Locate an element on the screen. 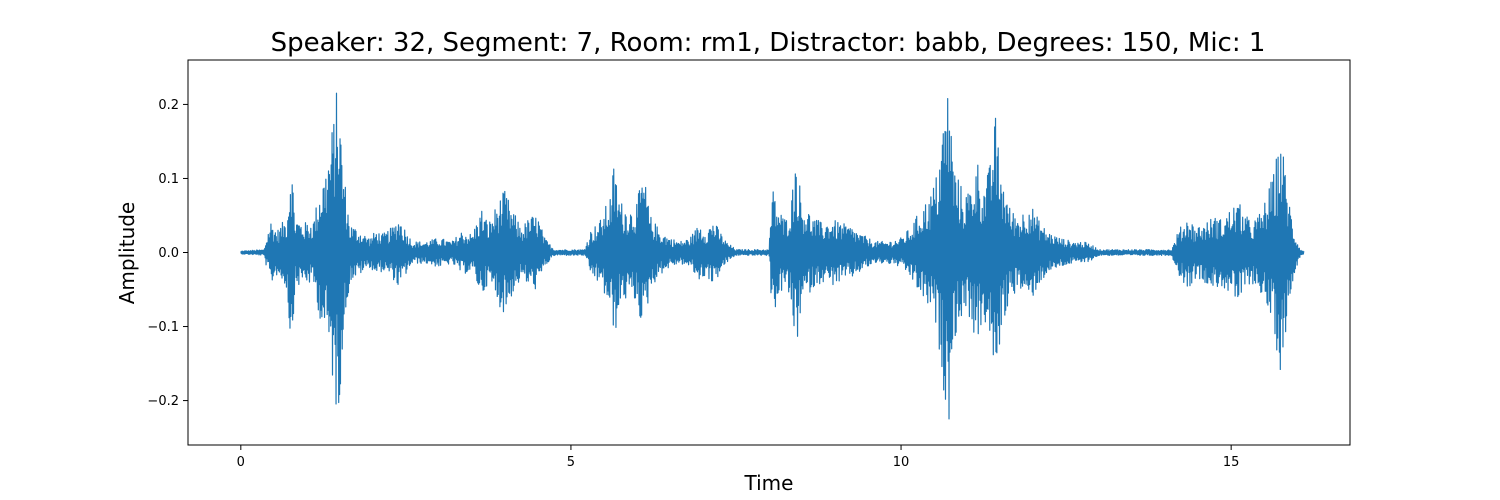 This screenshot has height=500, width=1500. x-tick-label: 0 is located at coordinates (241, 462).